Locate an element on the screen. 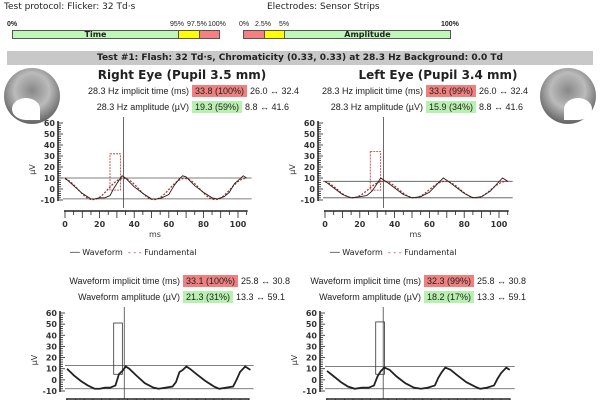 The image size is (600, 400). measurement-value: 18.2 (17%) is located at coordinates (449, 297).